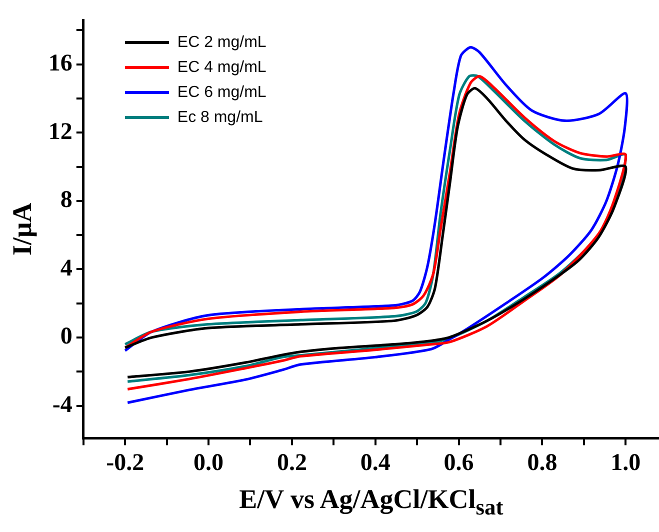 The image size is (659, 532). What do you see at coordinates (60, 63) in the screenshot?
I see `y-tick-label: 16` at bounding box center [60, 63].